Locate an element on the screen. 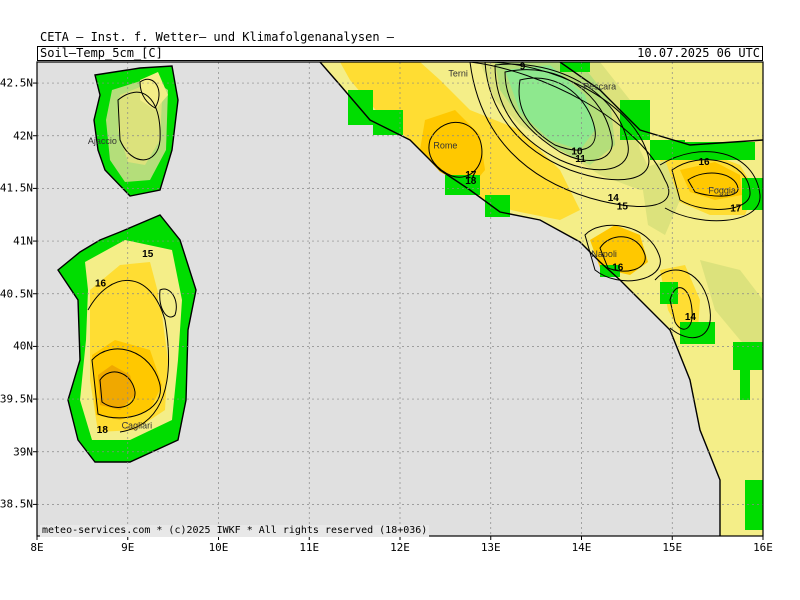  longitude-tick-label: 14E is located at coordinates (581, 547).